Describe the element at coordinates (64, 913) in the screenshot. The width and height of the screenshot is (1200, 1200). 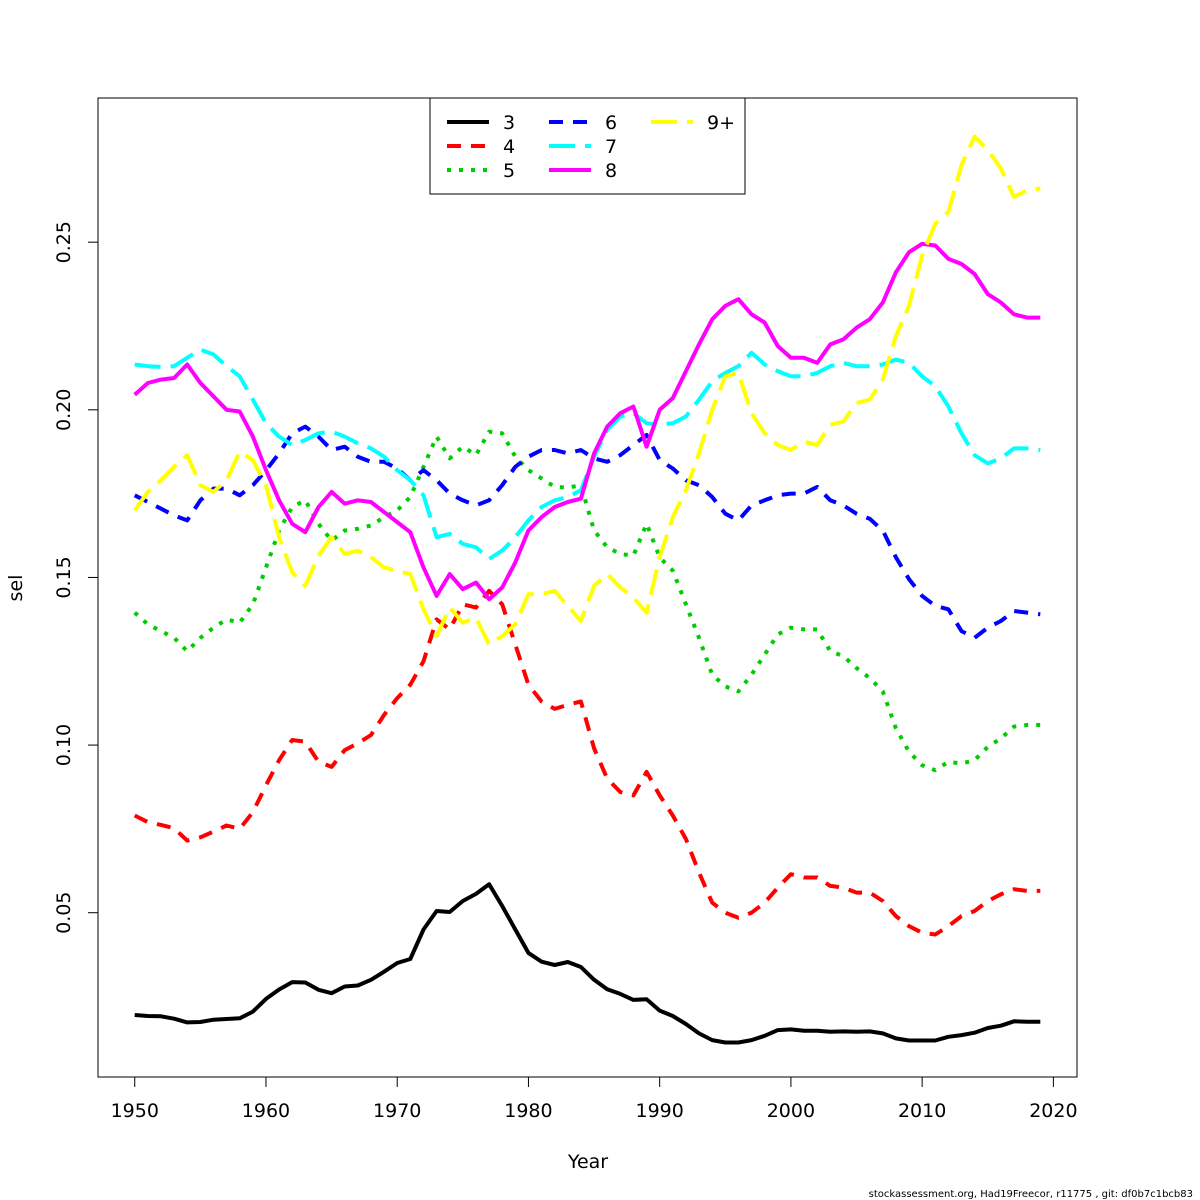
I see `y-tick-label: 0.05` at that location.